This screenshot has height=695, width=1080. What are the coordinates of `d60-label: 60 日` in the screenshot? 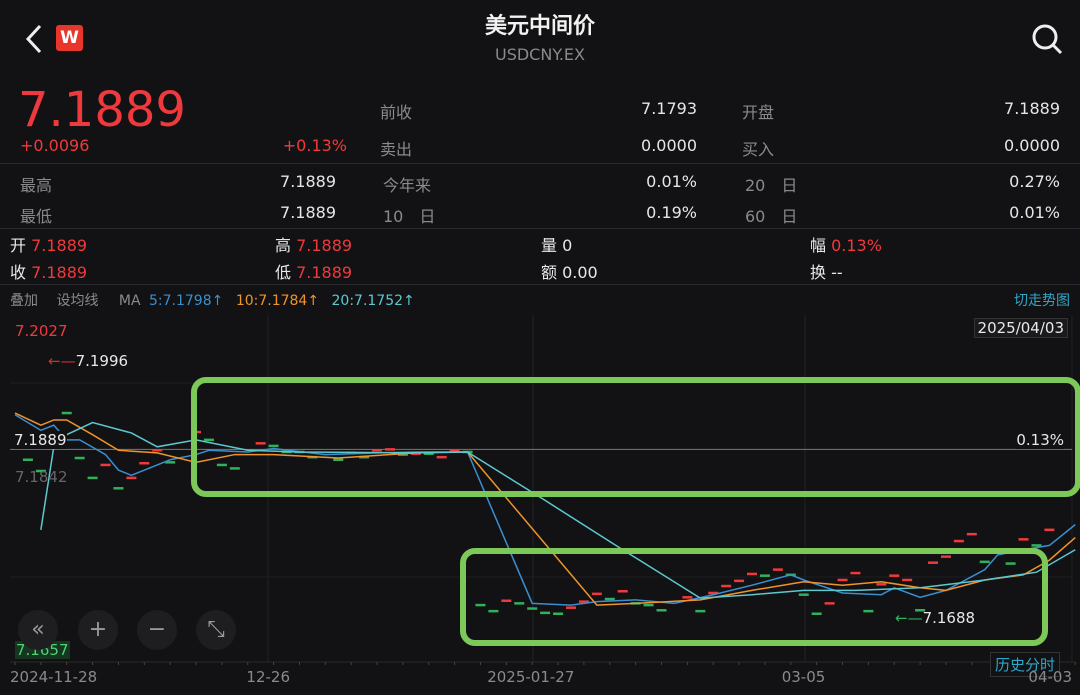 It's located at (771, 216).